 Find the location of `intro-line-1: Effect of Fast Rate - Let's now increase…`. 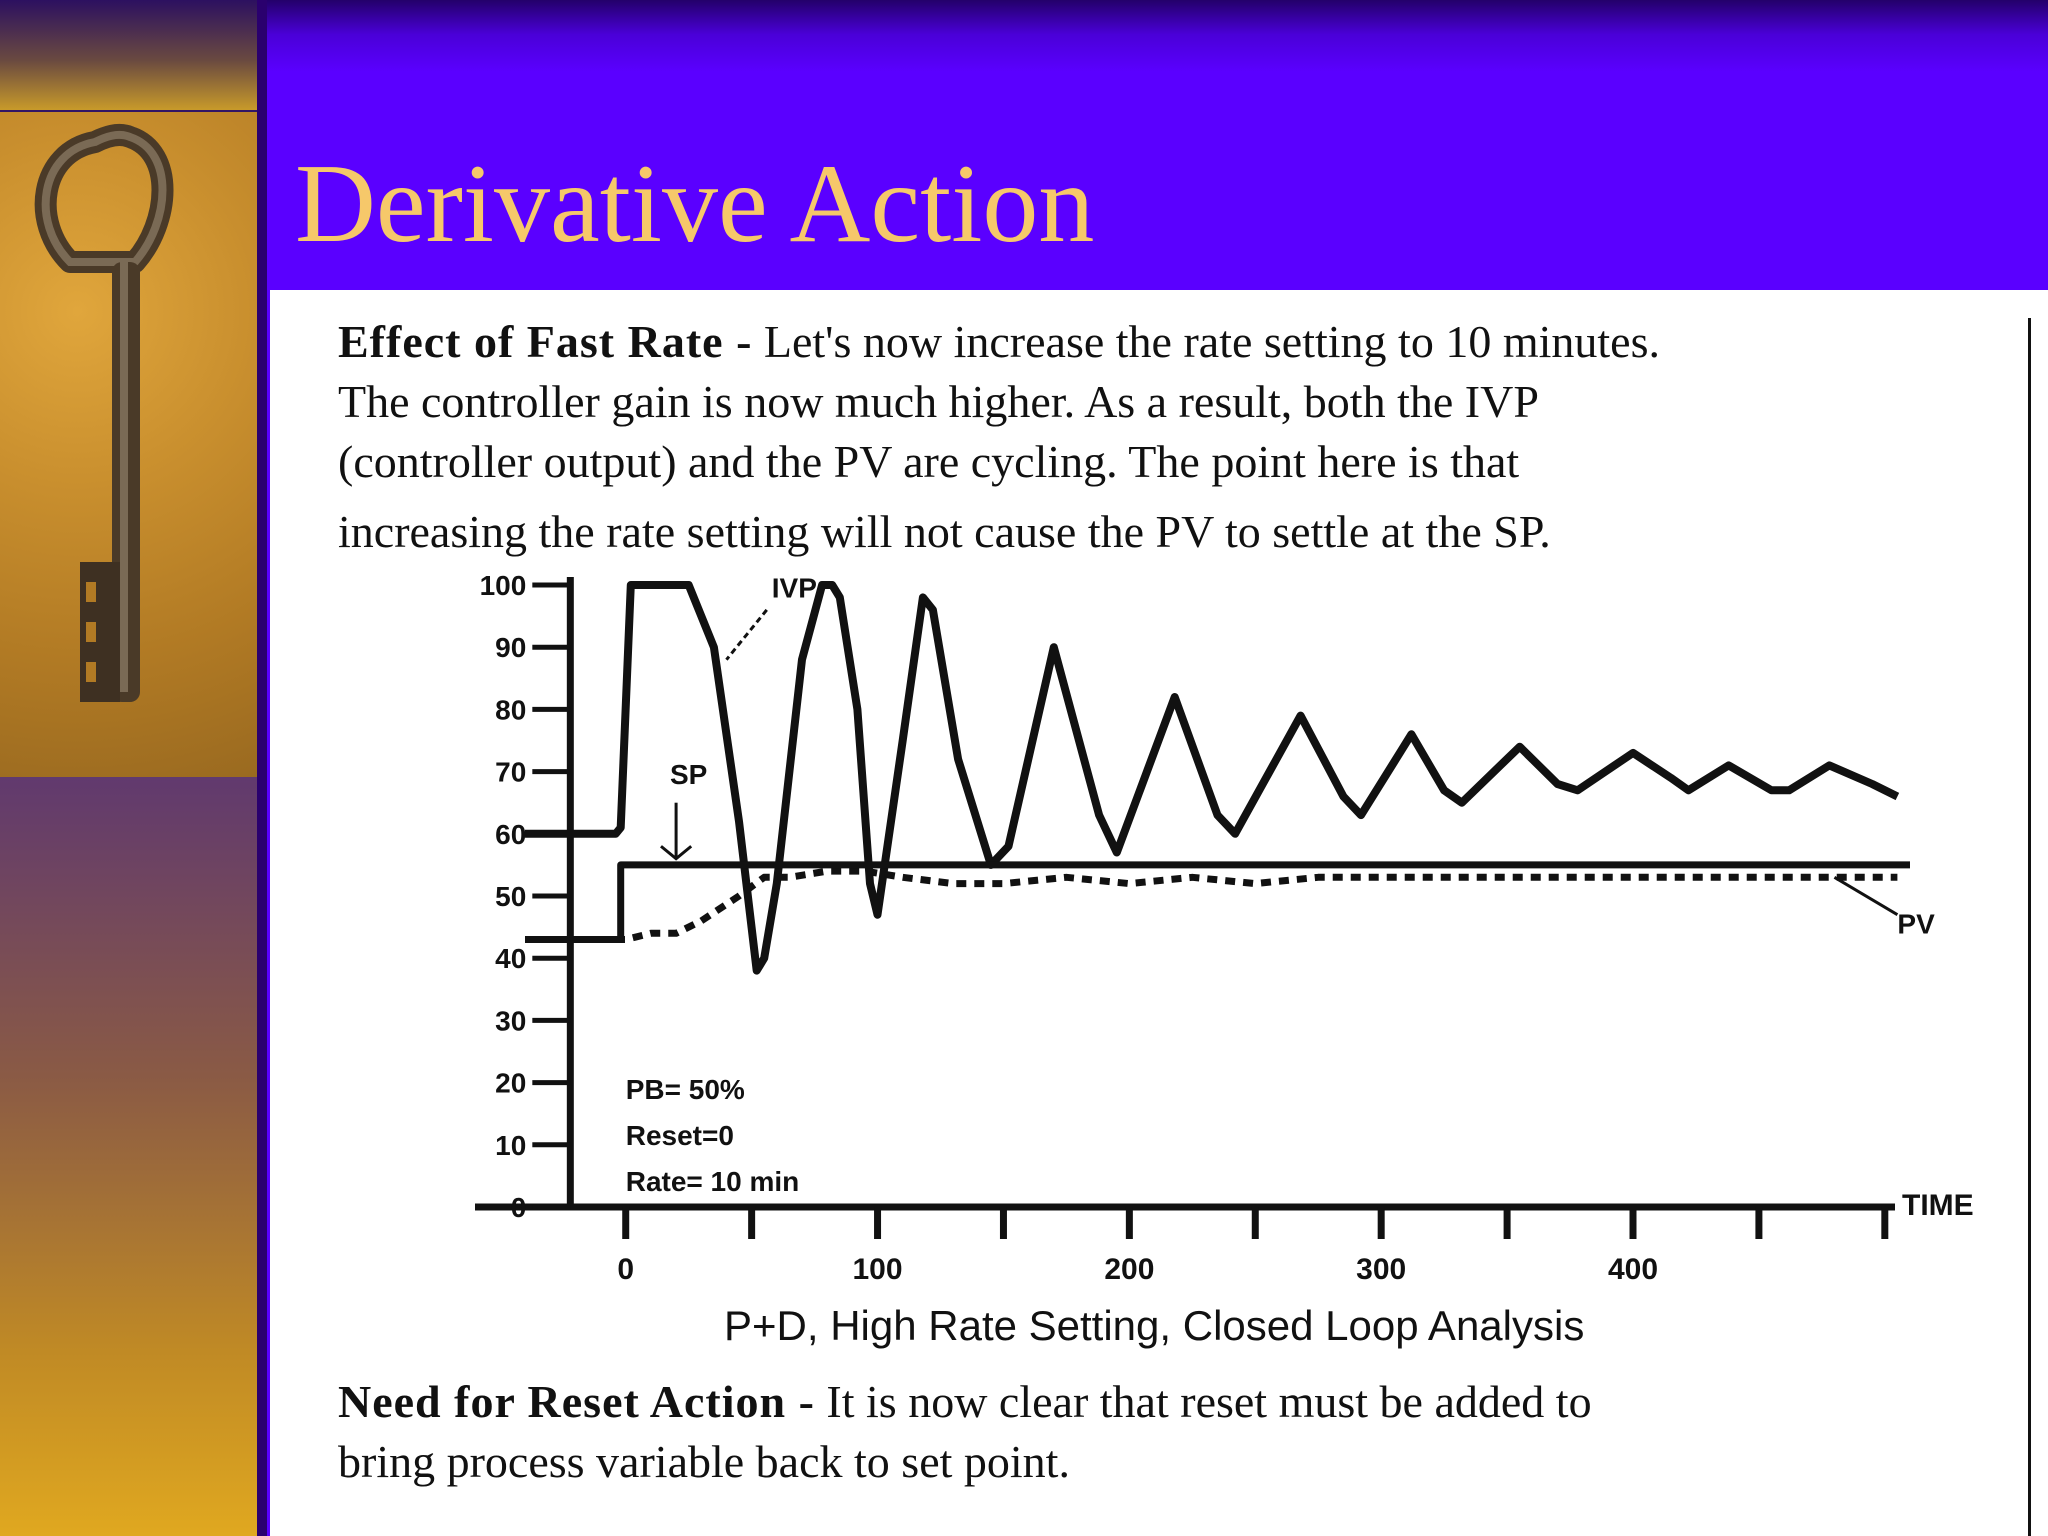

intro-line-1: Effect of Fast Rate - Let's now increase… is located at coordinates (1183, 342).